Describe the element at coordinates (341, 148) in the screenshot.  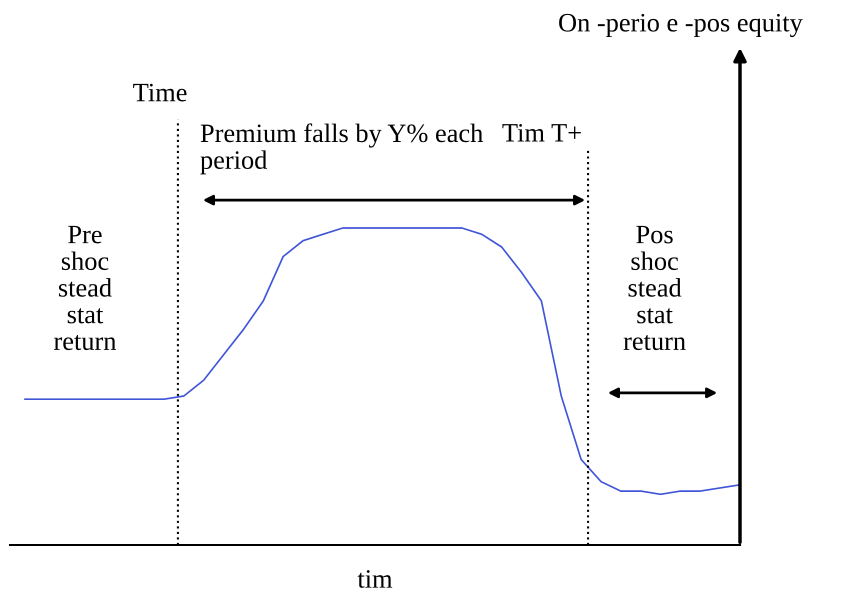
I see `text: Premium falls by Y% each period` at that location.